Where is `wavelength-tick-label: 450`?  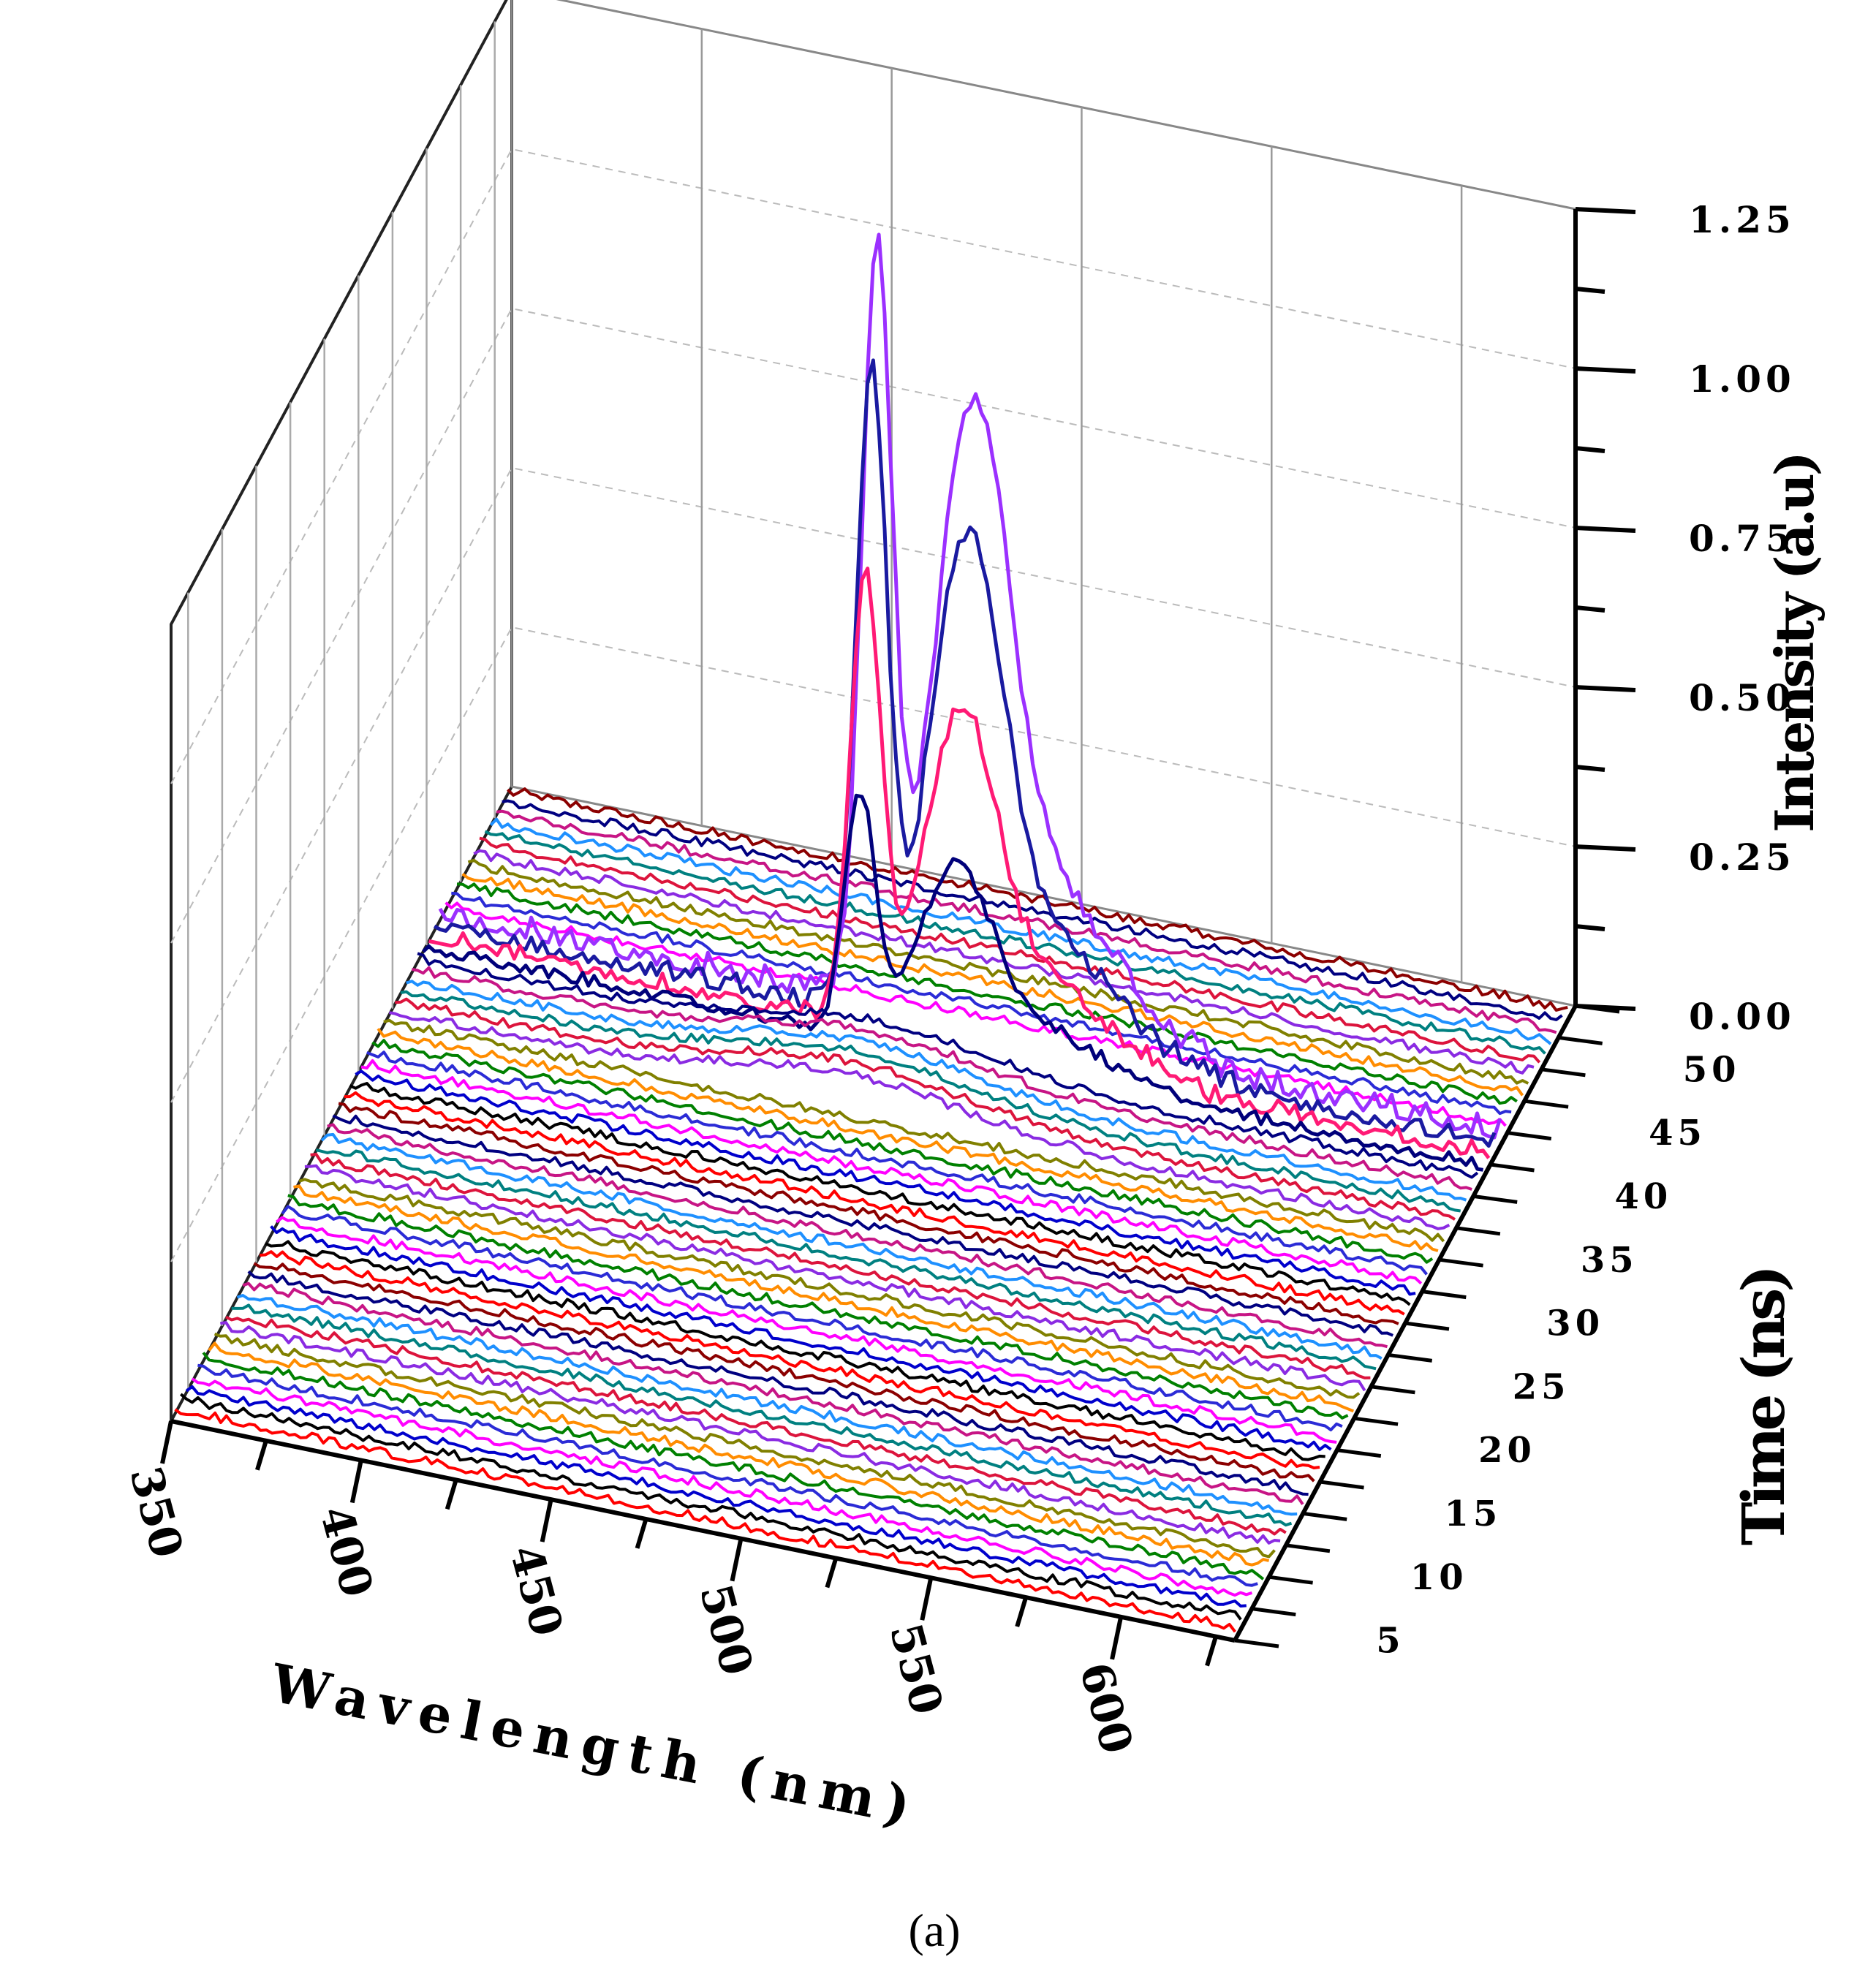
wavelength-tick-label: 450 is located at coordinates (535, 1590).